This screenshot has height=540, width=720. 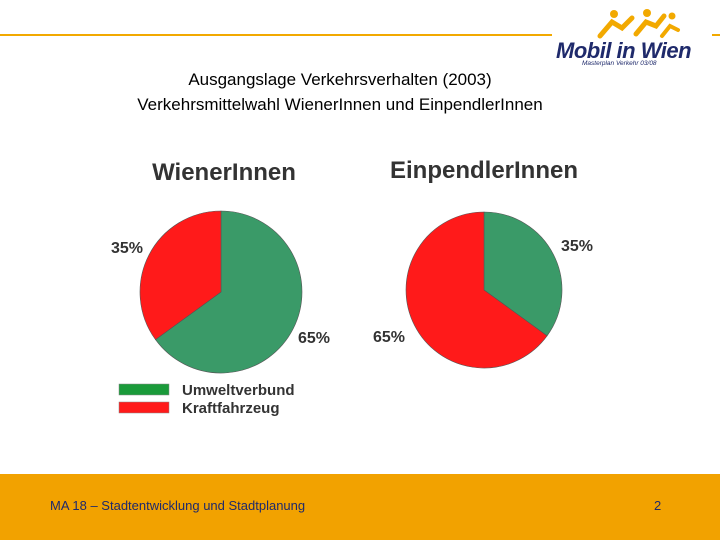 What do you see at coordinates (340, 79) in the screenshot?
I see `slide-title-line1: Ausgangslage Verkehrsverhalten (2003)` at bounding box center [340, 79].